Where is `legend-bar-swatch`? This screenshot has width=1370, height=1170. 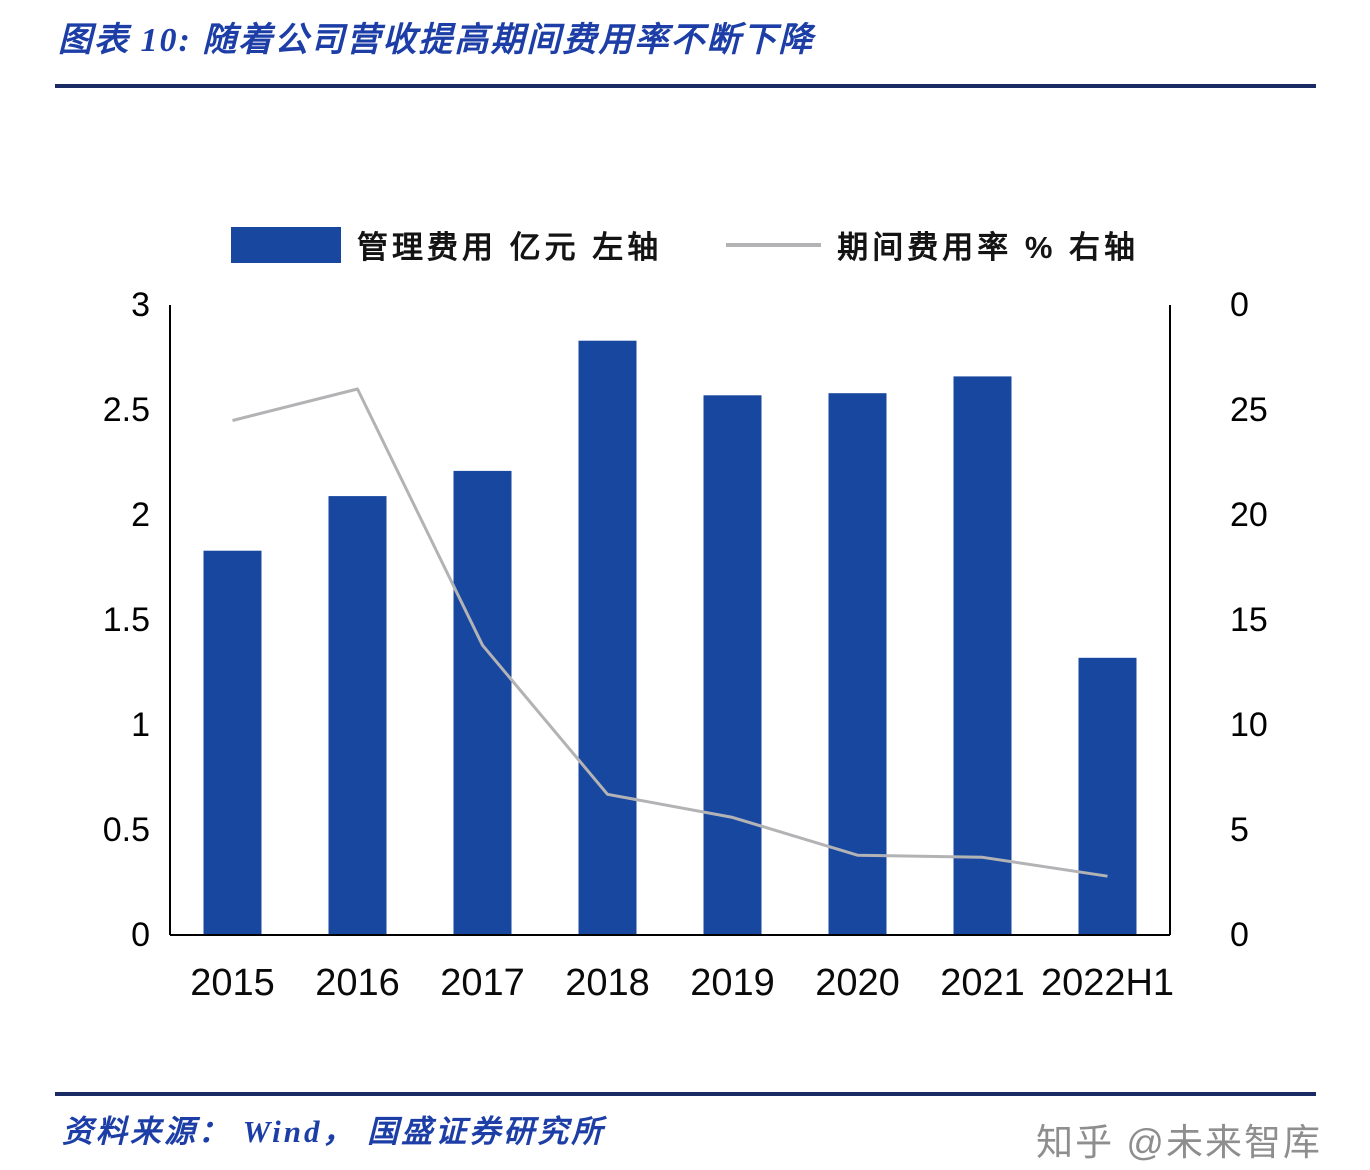 legend-bar-swatch is located at coordinates (285, 244).